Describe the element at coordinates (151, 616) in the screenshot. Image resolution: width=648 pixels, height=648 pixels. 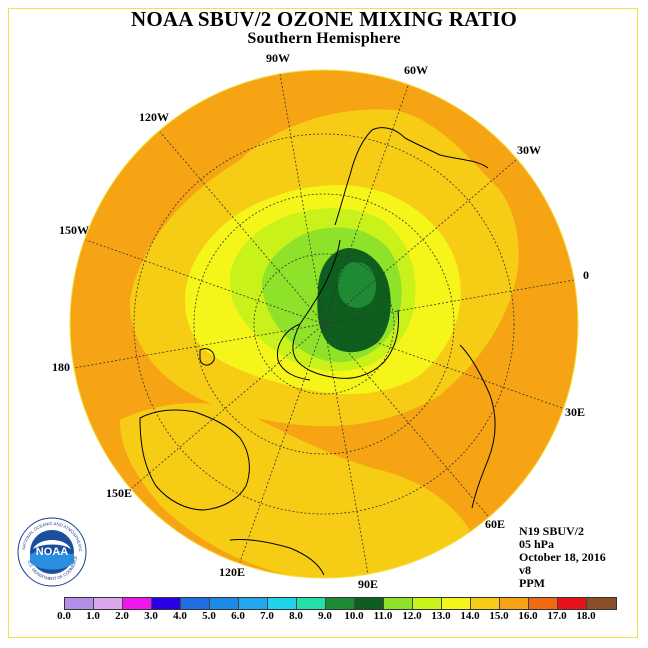
I see `colorbar-label: 3.0` at that location.